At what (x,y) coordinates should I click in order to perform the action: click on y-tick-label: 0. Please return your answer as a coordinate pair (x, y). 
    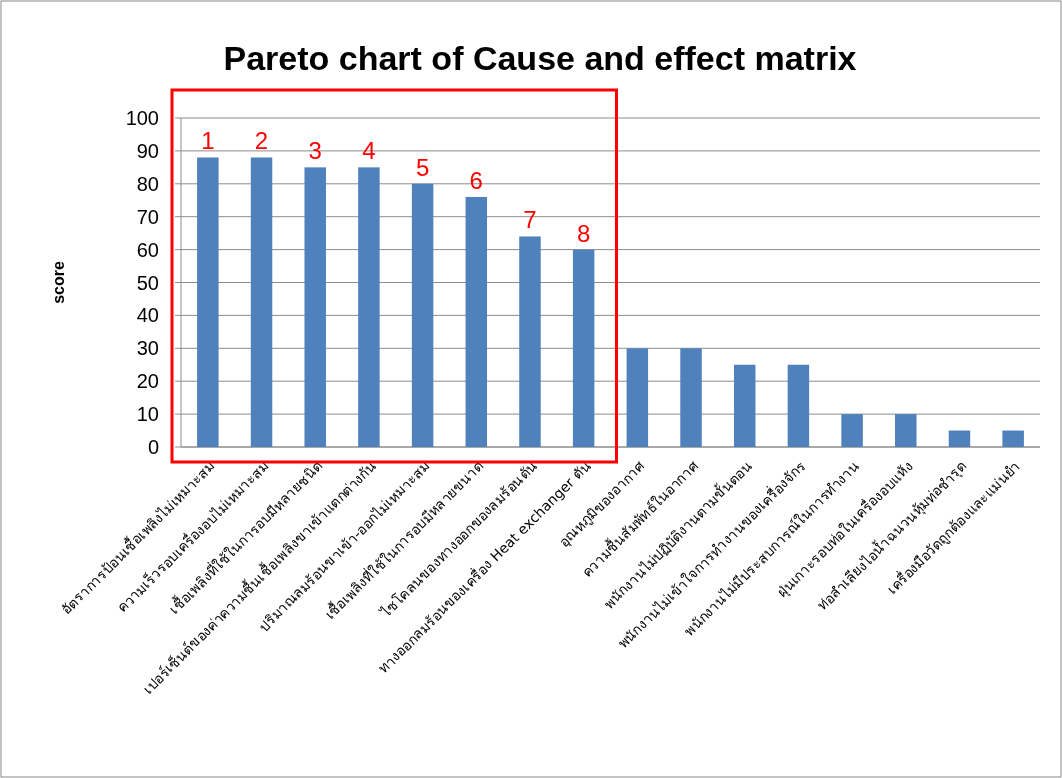
    Looking at the image, I should click on (153, 447).